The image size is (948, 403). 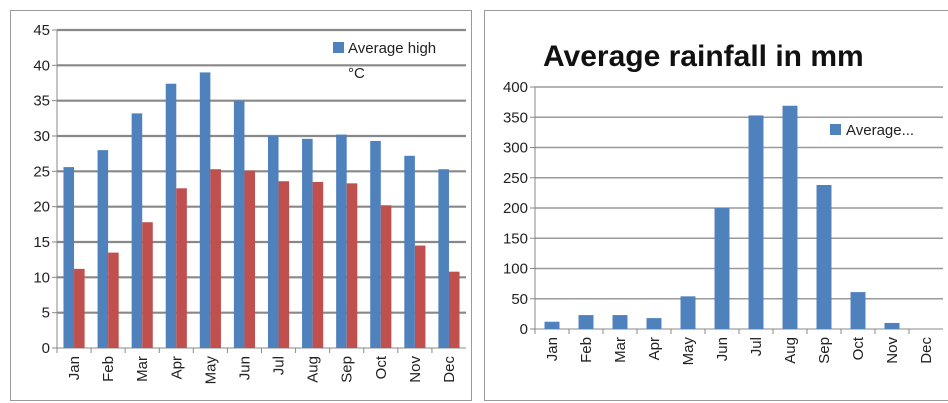 What do you see at coordinates (41, 207) in the screenshot?
I see `y-tick-label: 20` at bounding box center [41, 207].